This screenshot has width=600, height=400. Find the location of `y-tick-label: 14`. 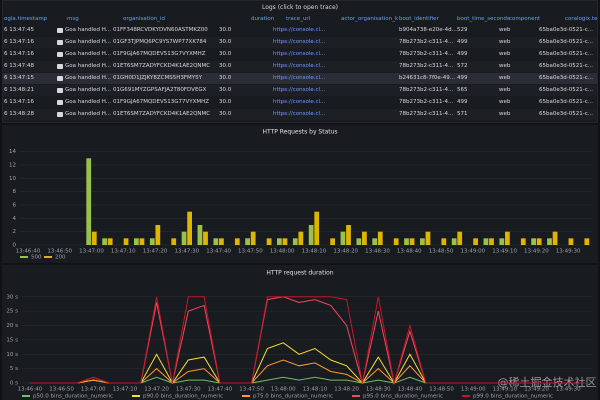

y-tick-label: 14 is located at coordinates (12, 152).